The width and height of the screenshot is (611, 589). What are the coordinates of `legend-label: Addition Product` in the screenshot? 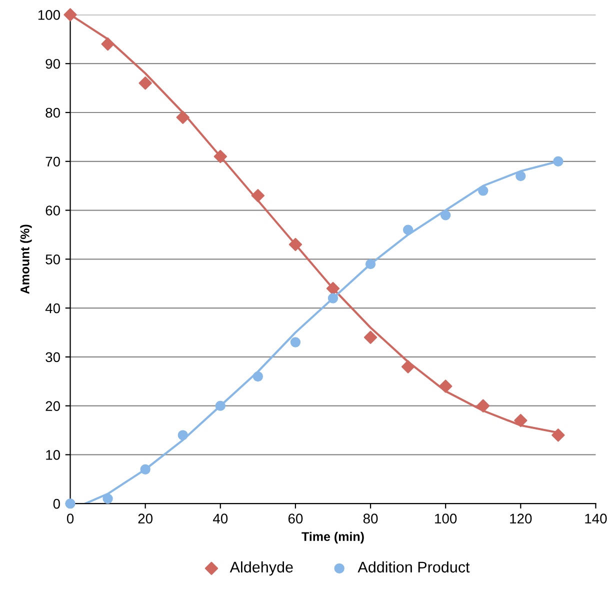 It's located at (414, 567).